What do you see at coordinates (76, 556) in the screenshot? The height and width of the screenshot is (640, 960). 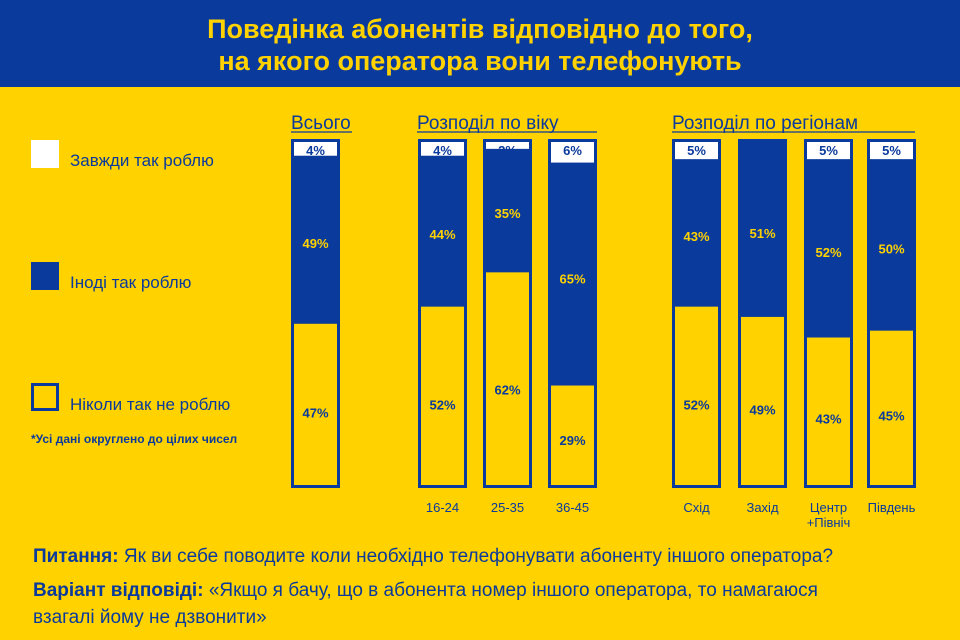 I see `question-label: Питання:` at bounding box center [76, 556].